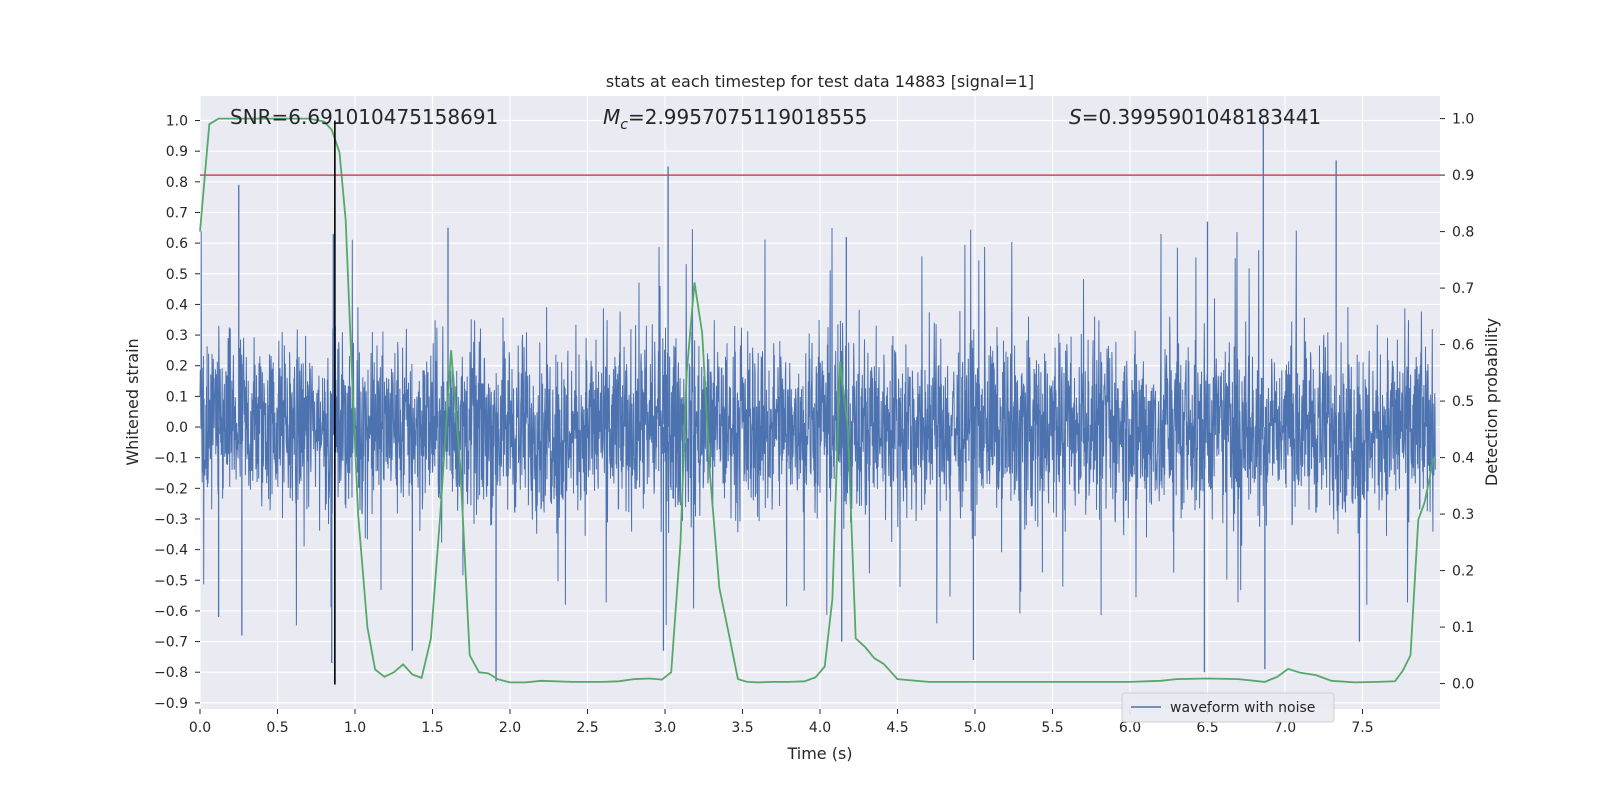 The width and height of the screenshot is (1600, 800). Describe the element at coordinates (747, 117) in the screenshot. I see `chirp-mass-value: =2.9957075119018555` at that location.